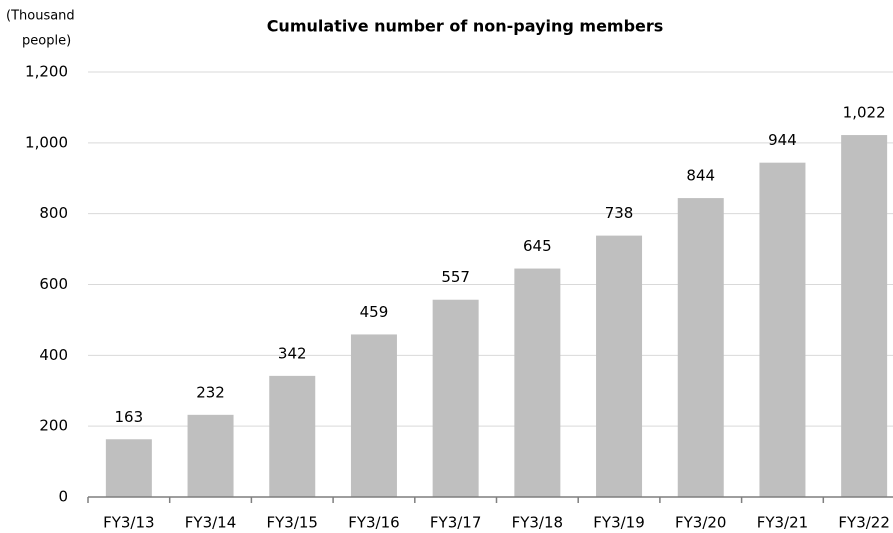  I want to click on value-label: 645, so click(537, 246).